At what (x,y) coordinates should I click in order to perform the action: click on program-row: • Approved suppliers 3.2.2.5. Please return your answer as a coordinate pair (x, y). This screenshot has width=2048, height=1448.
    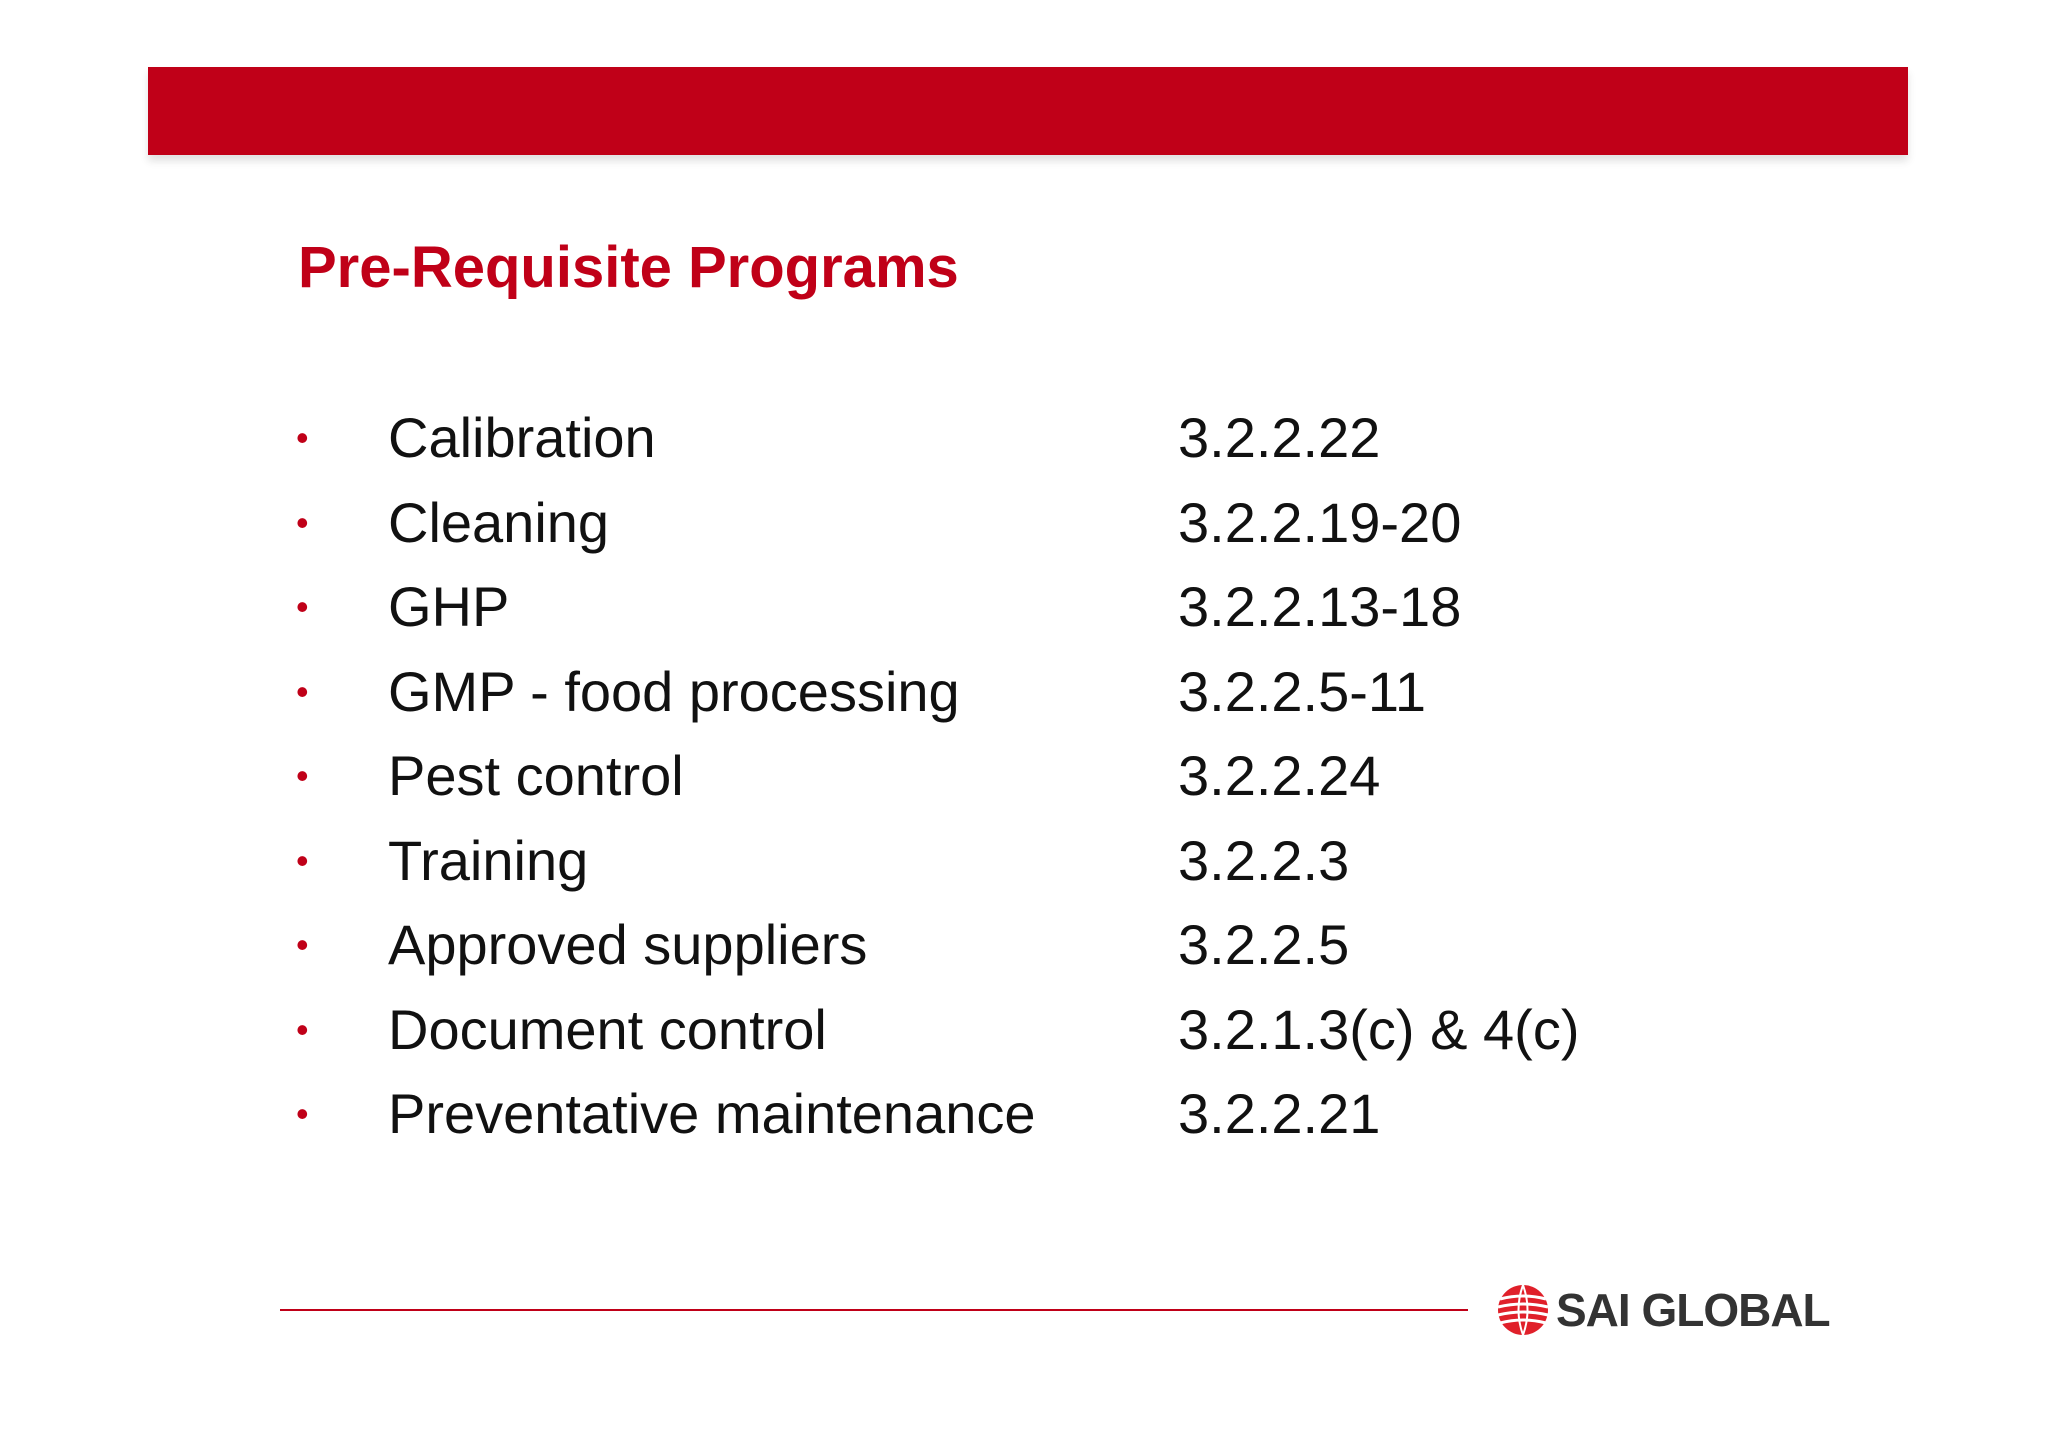
    Looking at the image, I should click on (996, 945).